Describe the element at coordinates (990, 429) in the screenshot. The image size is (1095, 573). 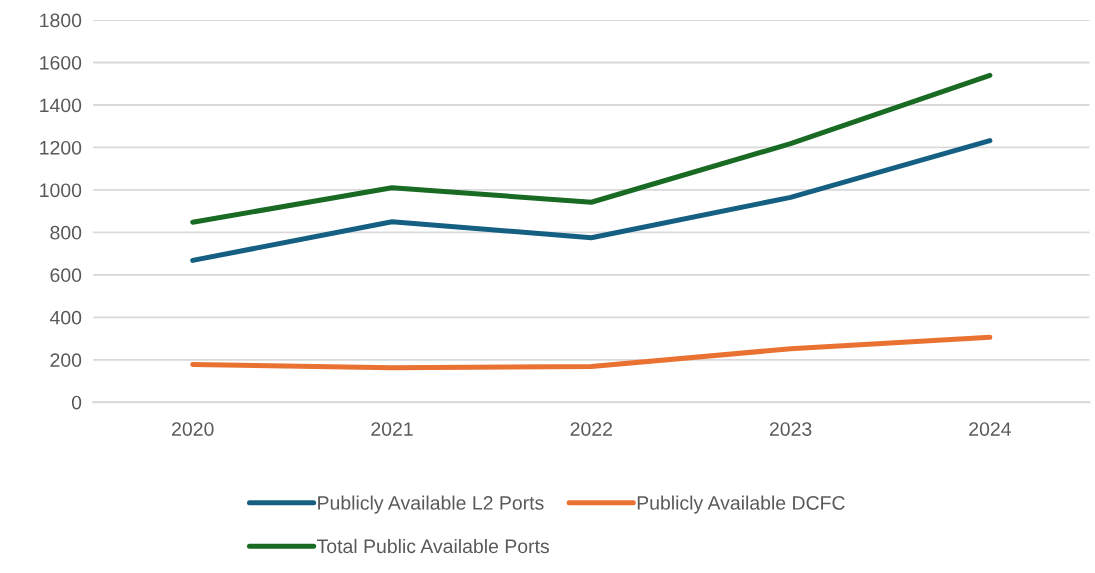
I see `x-tick-label: 2024` at that location.